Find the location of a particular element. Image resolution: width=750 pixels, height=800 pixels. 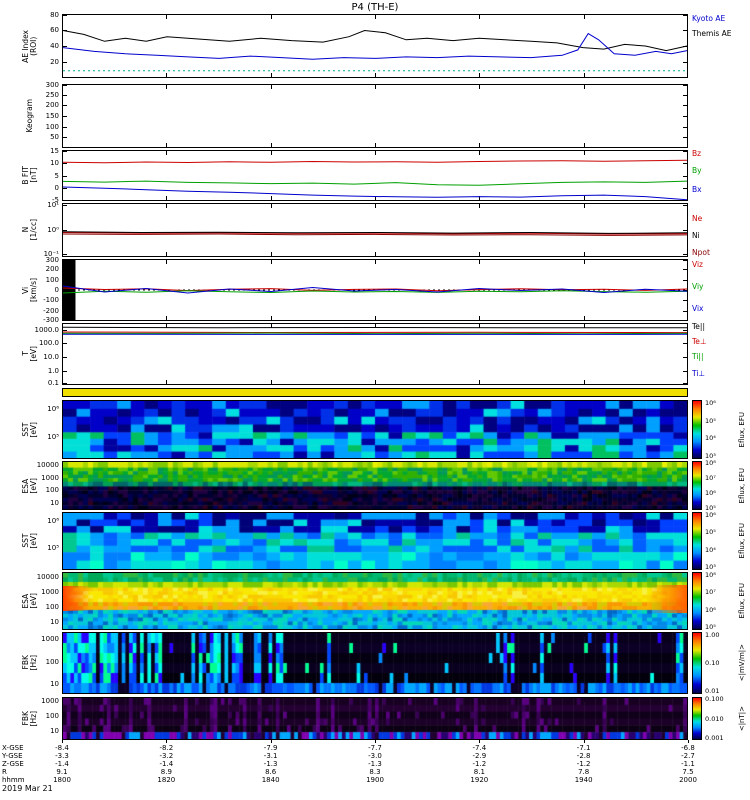

colorbar-tick: 10³ is located at coordinates (710, 456).